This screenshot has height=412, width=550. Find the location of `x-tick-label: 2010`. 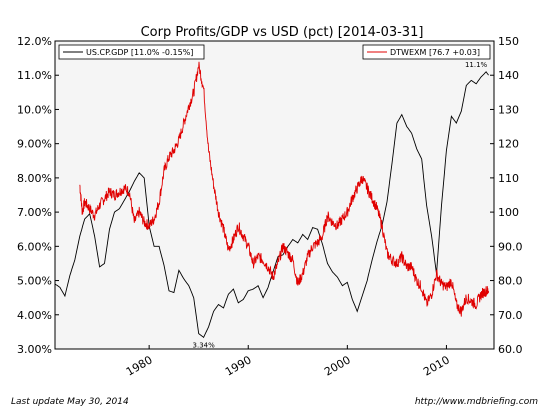

x-tick-label: 2010 is located at coordinates (436, 365).